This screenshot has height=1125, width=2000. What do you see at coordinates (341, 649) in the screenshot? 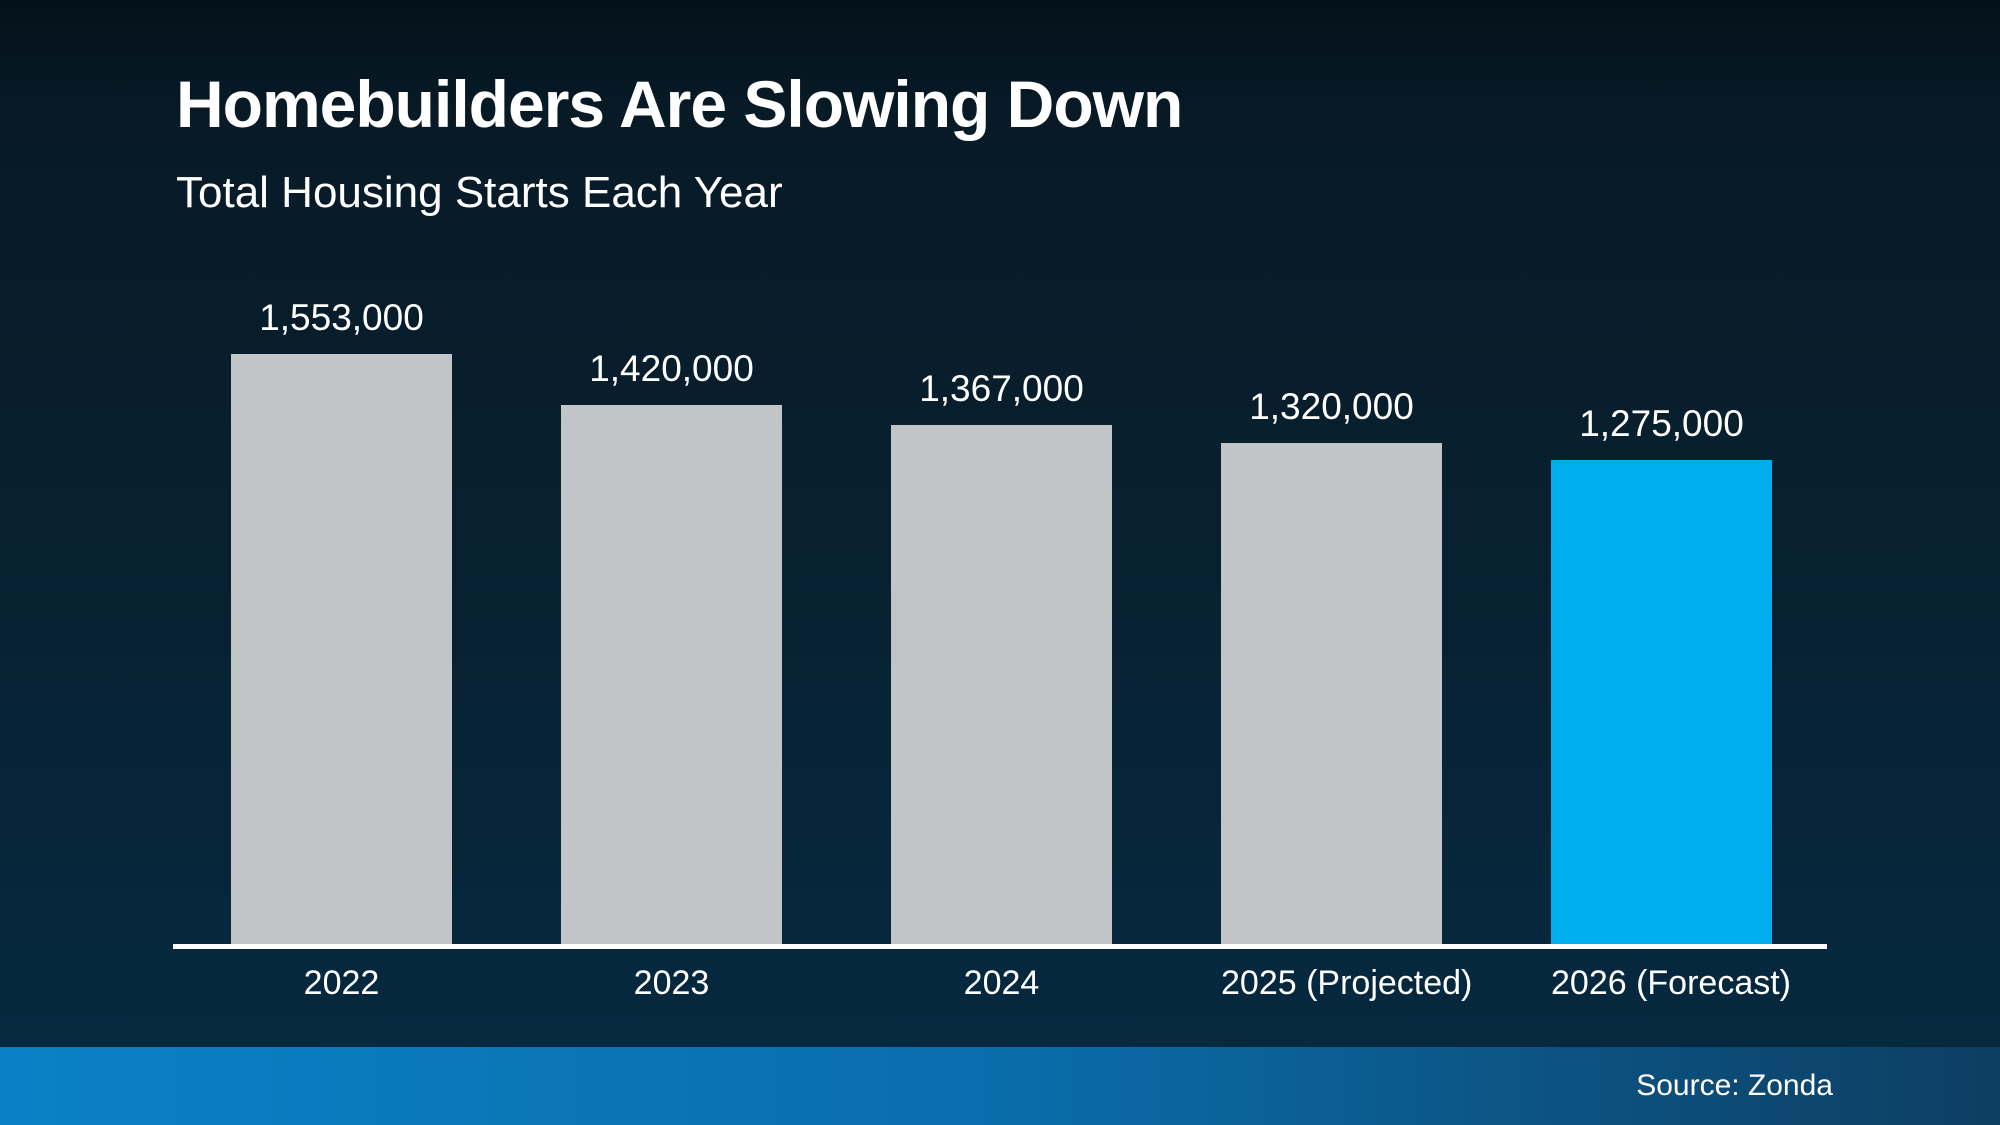
I see `bar-2022` at bounding box center [341, 649].